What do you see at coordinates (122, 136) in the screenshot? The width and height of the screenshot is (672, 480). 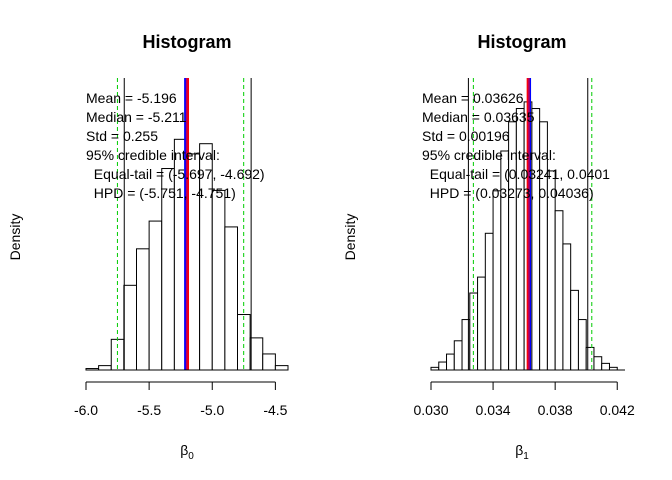 I see `stat-line: Std = 0.255` at bounding box center [122, 136].